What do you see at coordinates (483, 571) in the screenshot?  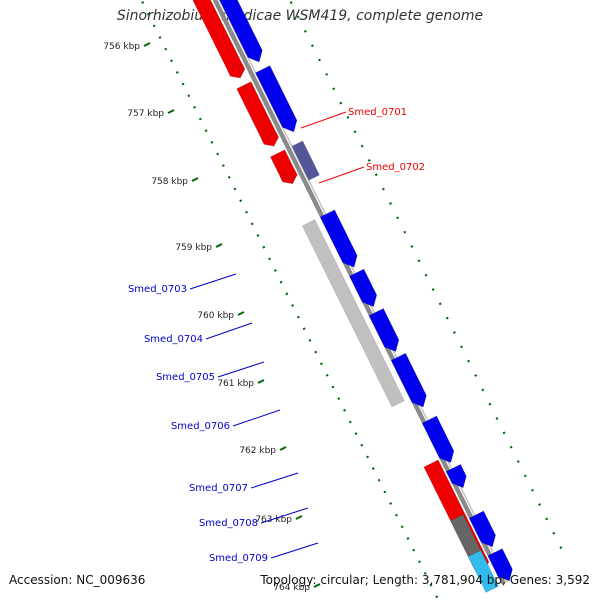 I see `rna-feature` at bounding box center [483, 571].